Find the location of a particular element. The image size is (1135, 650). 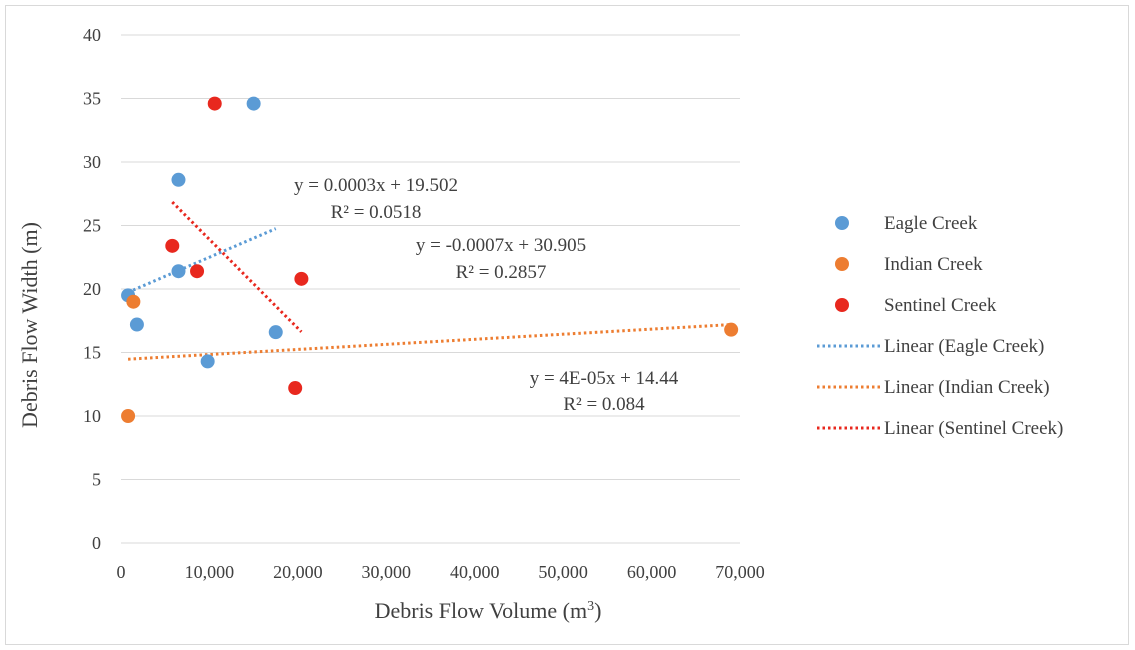

y-tick-label: 30 is located at coordinates (92, 162).